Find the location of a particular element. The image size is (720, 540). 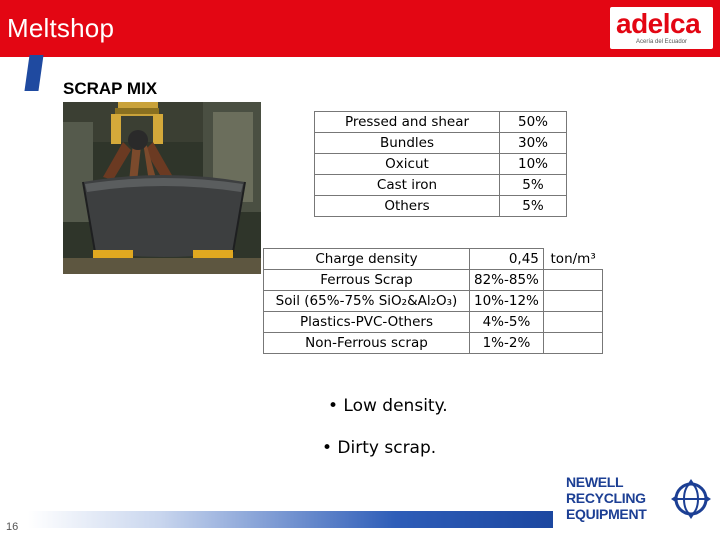

accent-bar is located at coordinates (34, 73).